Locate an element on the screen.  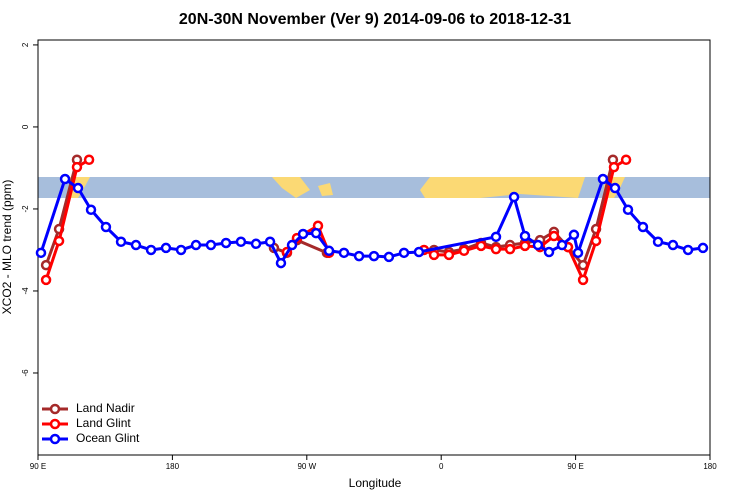
y-tick-label: -2 is located at coordinates (25, 209).